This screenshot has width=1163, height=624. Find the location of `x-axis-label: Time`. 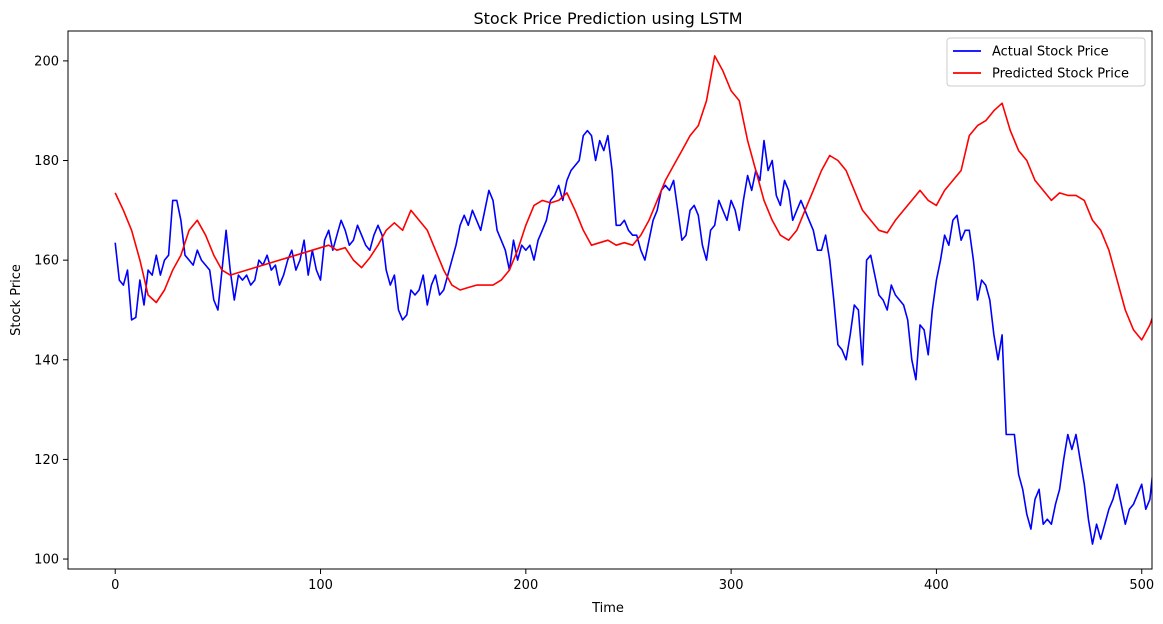

x-axis-label: Time is located at coordinates (607, 608).